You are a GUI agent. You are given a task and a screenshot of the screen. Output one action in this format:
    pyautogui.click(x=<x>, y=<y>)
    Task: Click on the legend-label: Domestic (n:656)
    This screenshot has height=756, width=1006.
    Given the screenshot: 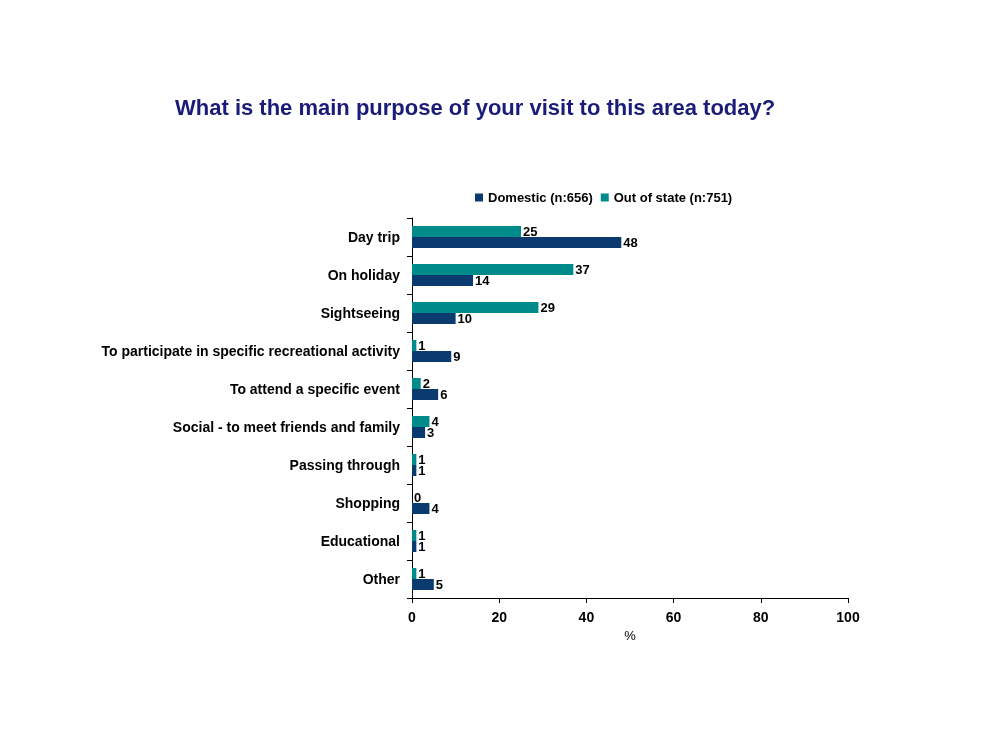 What is the action you would take?
    pyautogui.click(x=540, y=197)
    